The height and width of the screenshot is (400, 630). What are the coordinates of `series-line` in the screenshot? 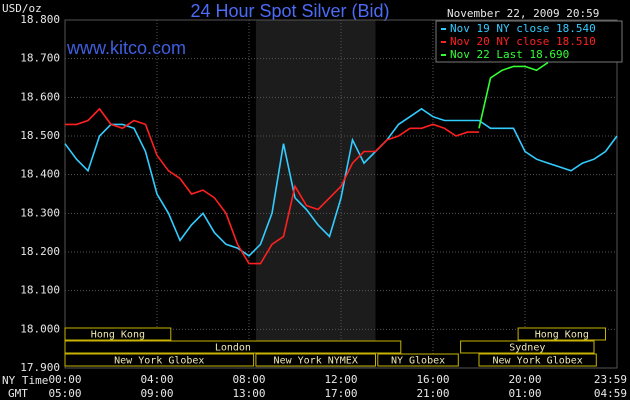 It's located at (513, 95).